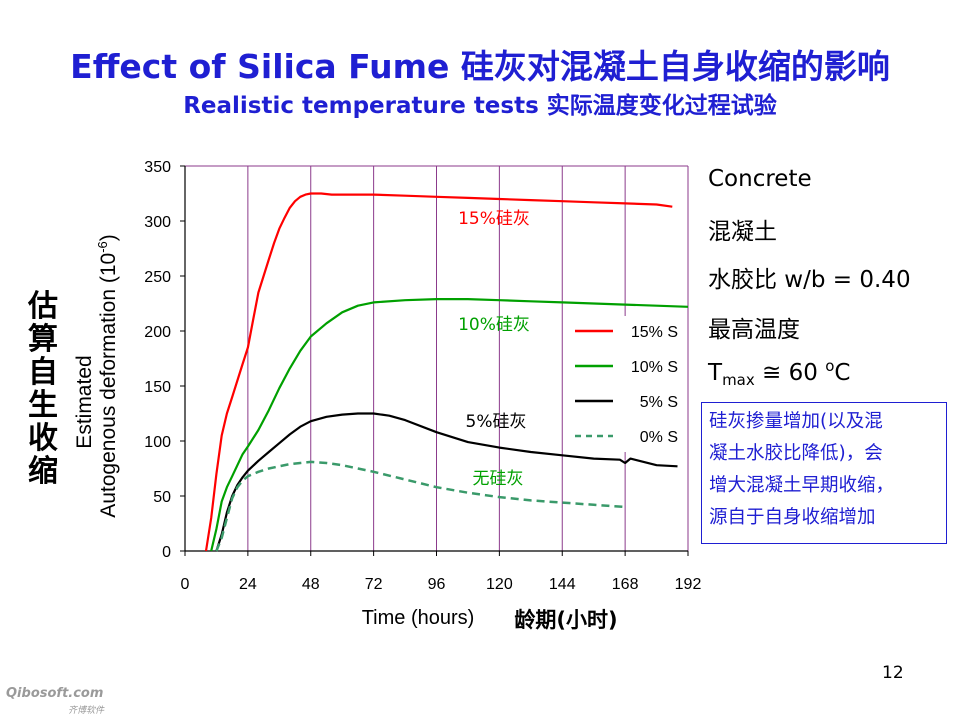 The width and height of the screenshot is (960, 720). Describe the element at coordinates (893, 673) in the screenshot. I see `page-number: 12` at that location.